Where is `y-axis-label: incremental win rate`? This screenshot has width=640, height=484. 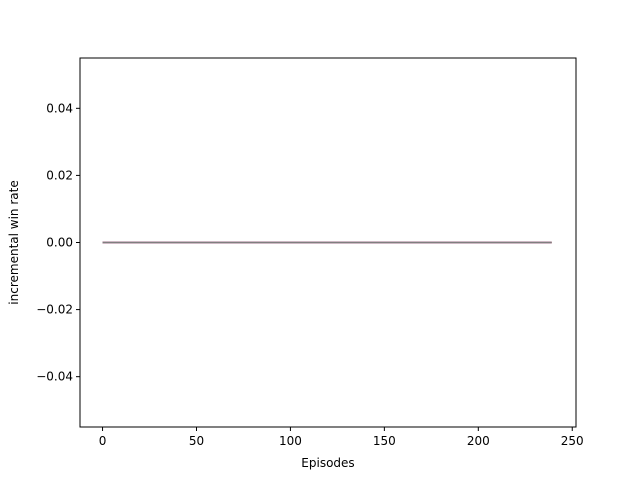 y-axis-label: incremental win rate is located at coordinates (14, 242).